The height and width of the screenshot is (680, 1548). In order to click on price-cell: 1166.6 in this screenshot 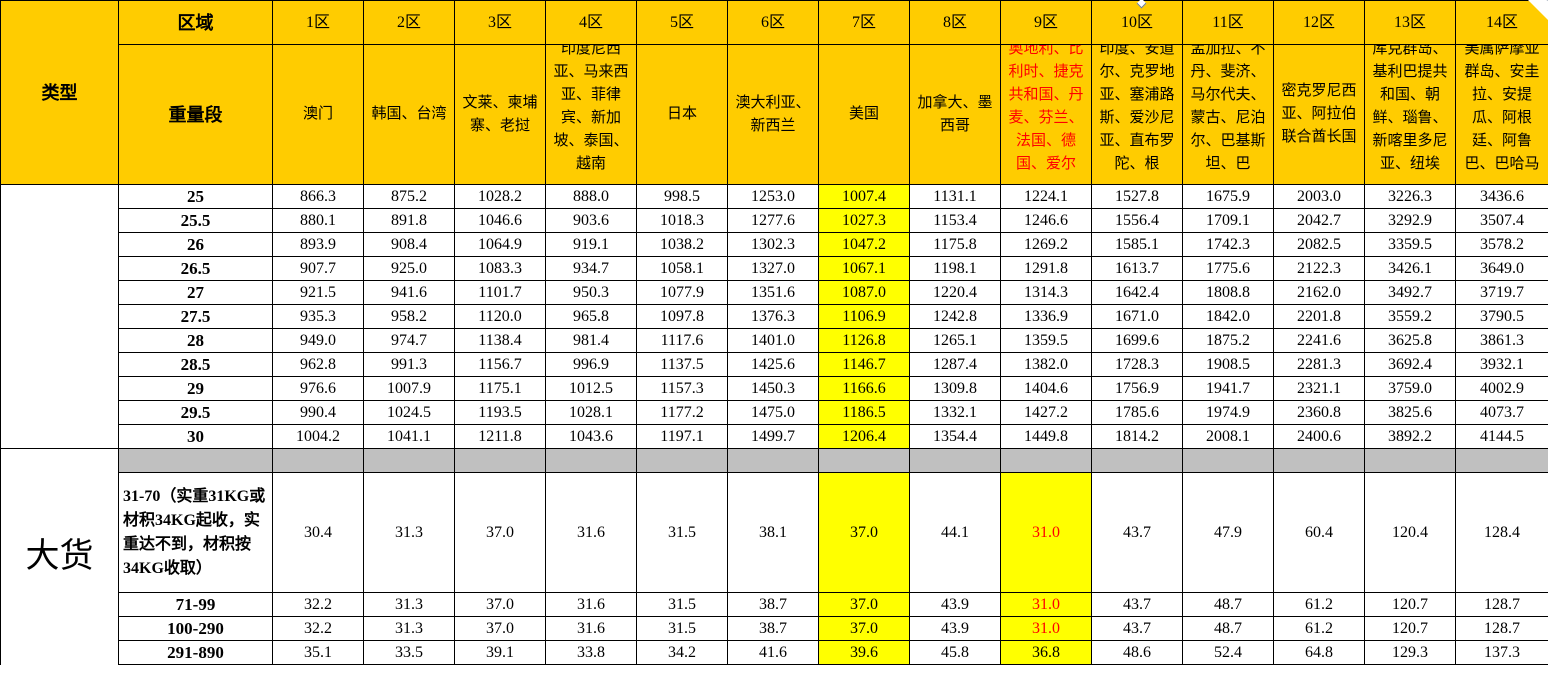, I will do `click(864, 388)`.